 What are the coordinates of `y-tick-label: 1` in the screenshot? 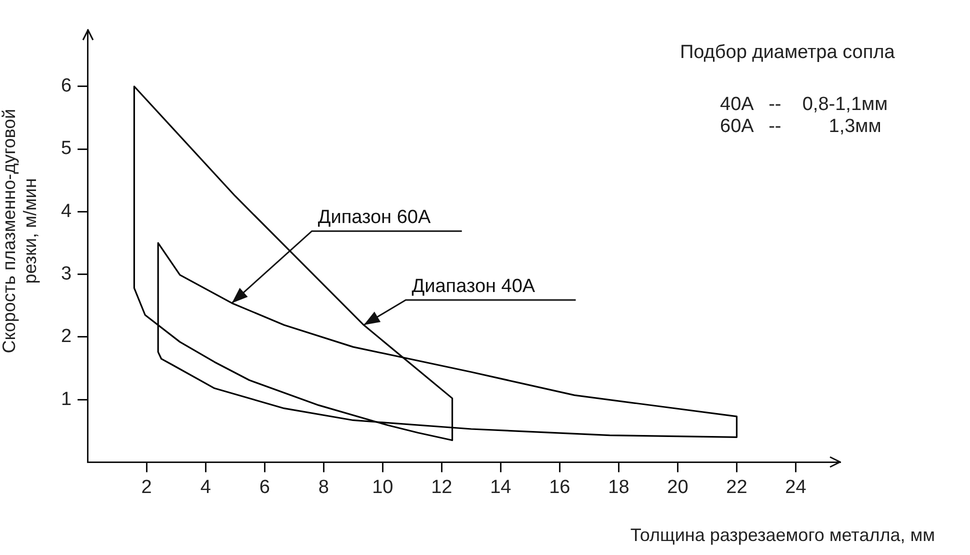 It's located at (66, 399).